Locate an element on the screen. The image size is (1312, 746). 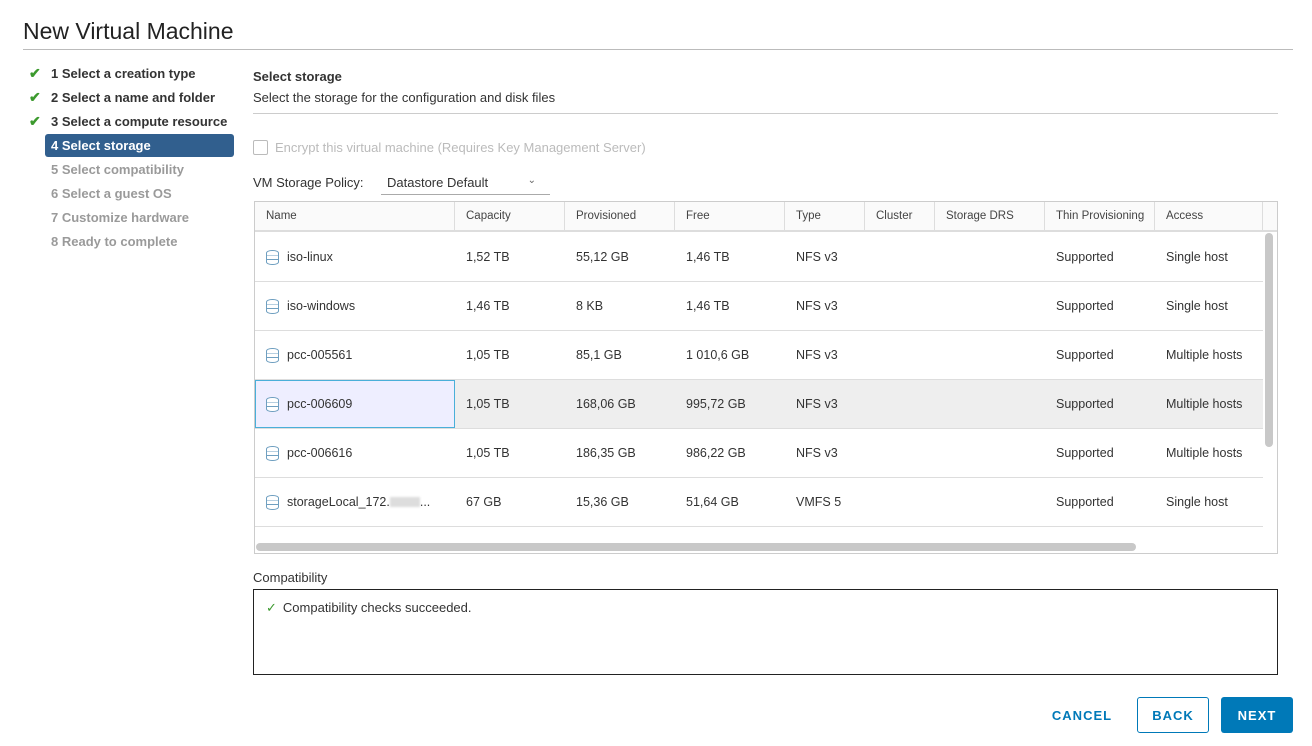
cell-text: pcc-006609 is located at coordinates (320, 404).